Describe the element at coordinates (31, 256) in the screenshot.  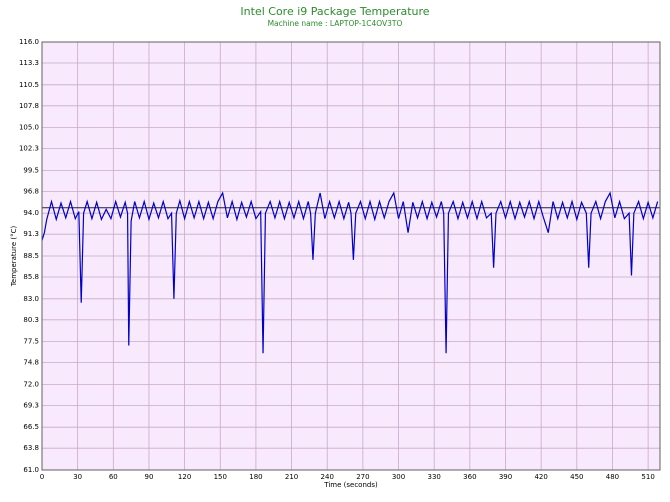
I see `y-tick-label: 88.5` at that location.